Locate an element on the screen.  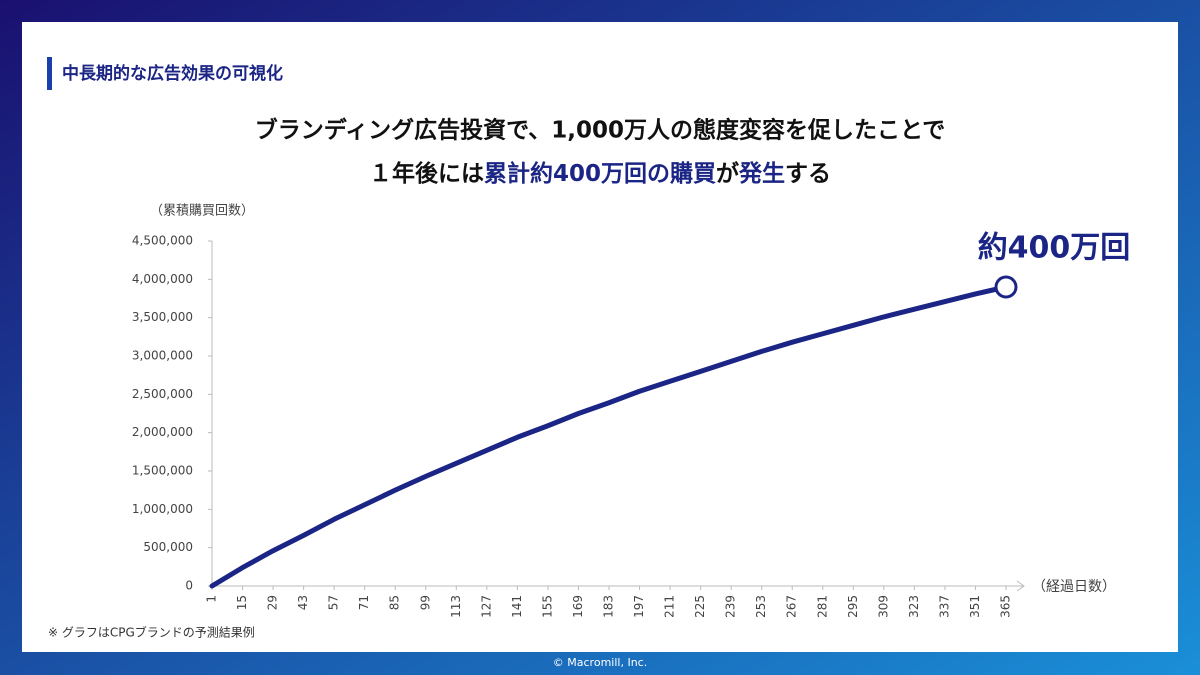
title-bar is located at coordinates (49, 73).